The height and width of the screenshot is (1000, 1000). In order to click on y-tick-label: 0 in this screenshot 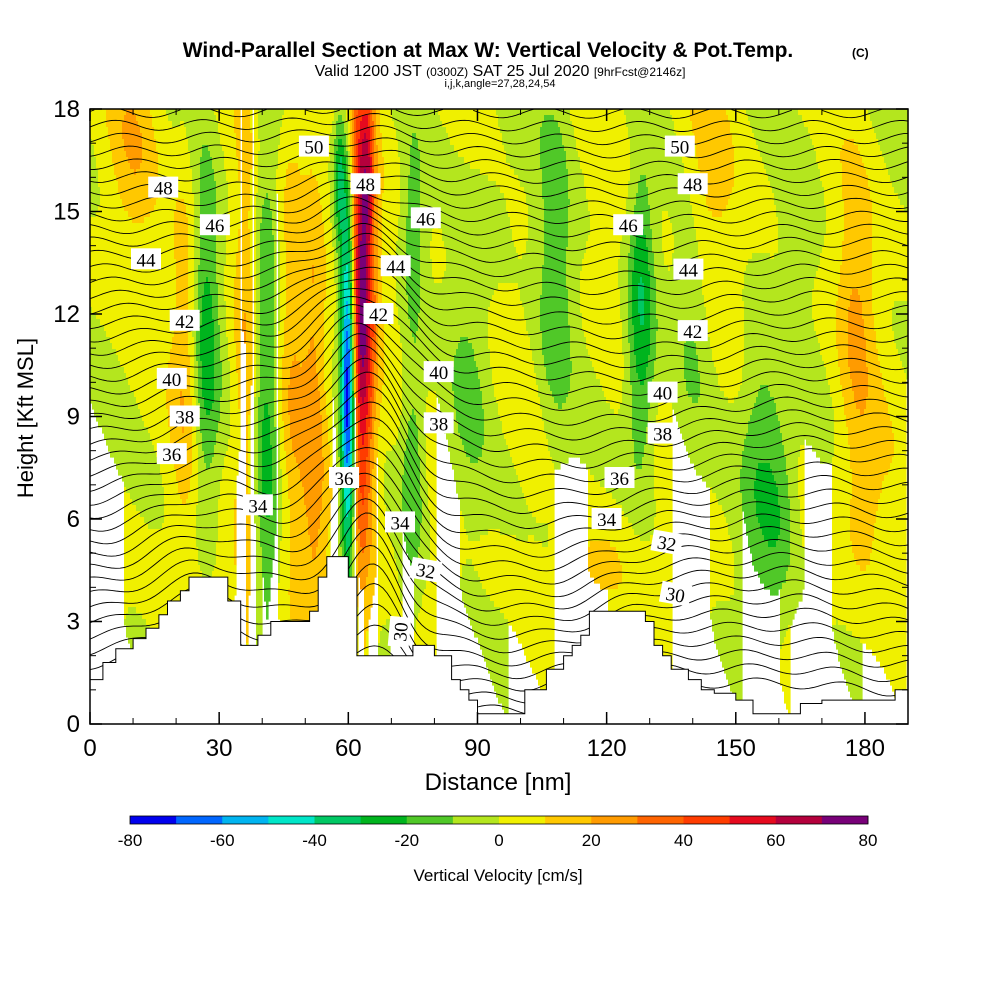, I will do `click(73, 724)`.